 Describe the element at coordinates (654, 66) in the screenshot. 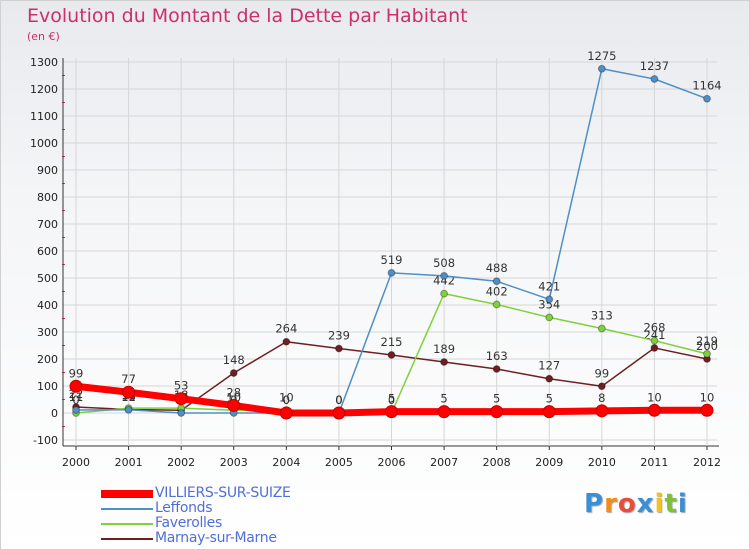

I see `data-label: 1237` at that location.